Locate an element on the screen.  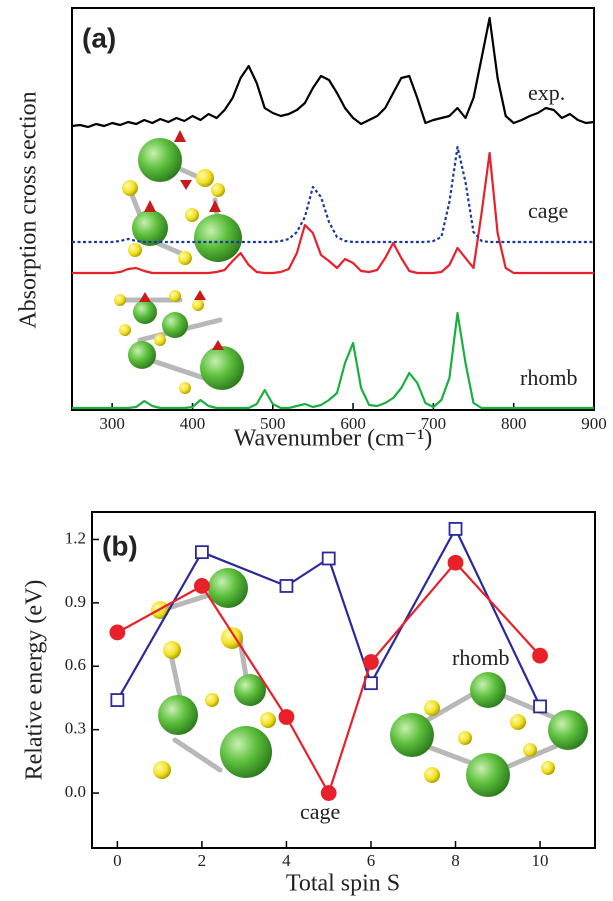
y-tick-label: 0.0 is located at coordinates (75, 791).